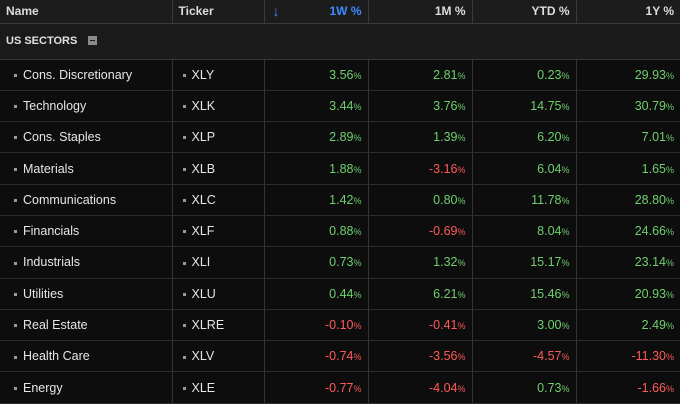 This screenshot has height=404, width=680. I want to click on change-w1-value: 2.89, so click(341, 137).